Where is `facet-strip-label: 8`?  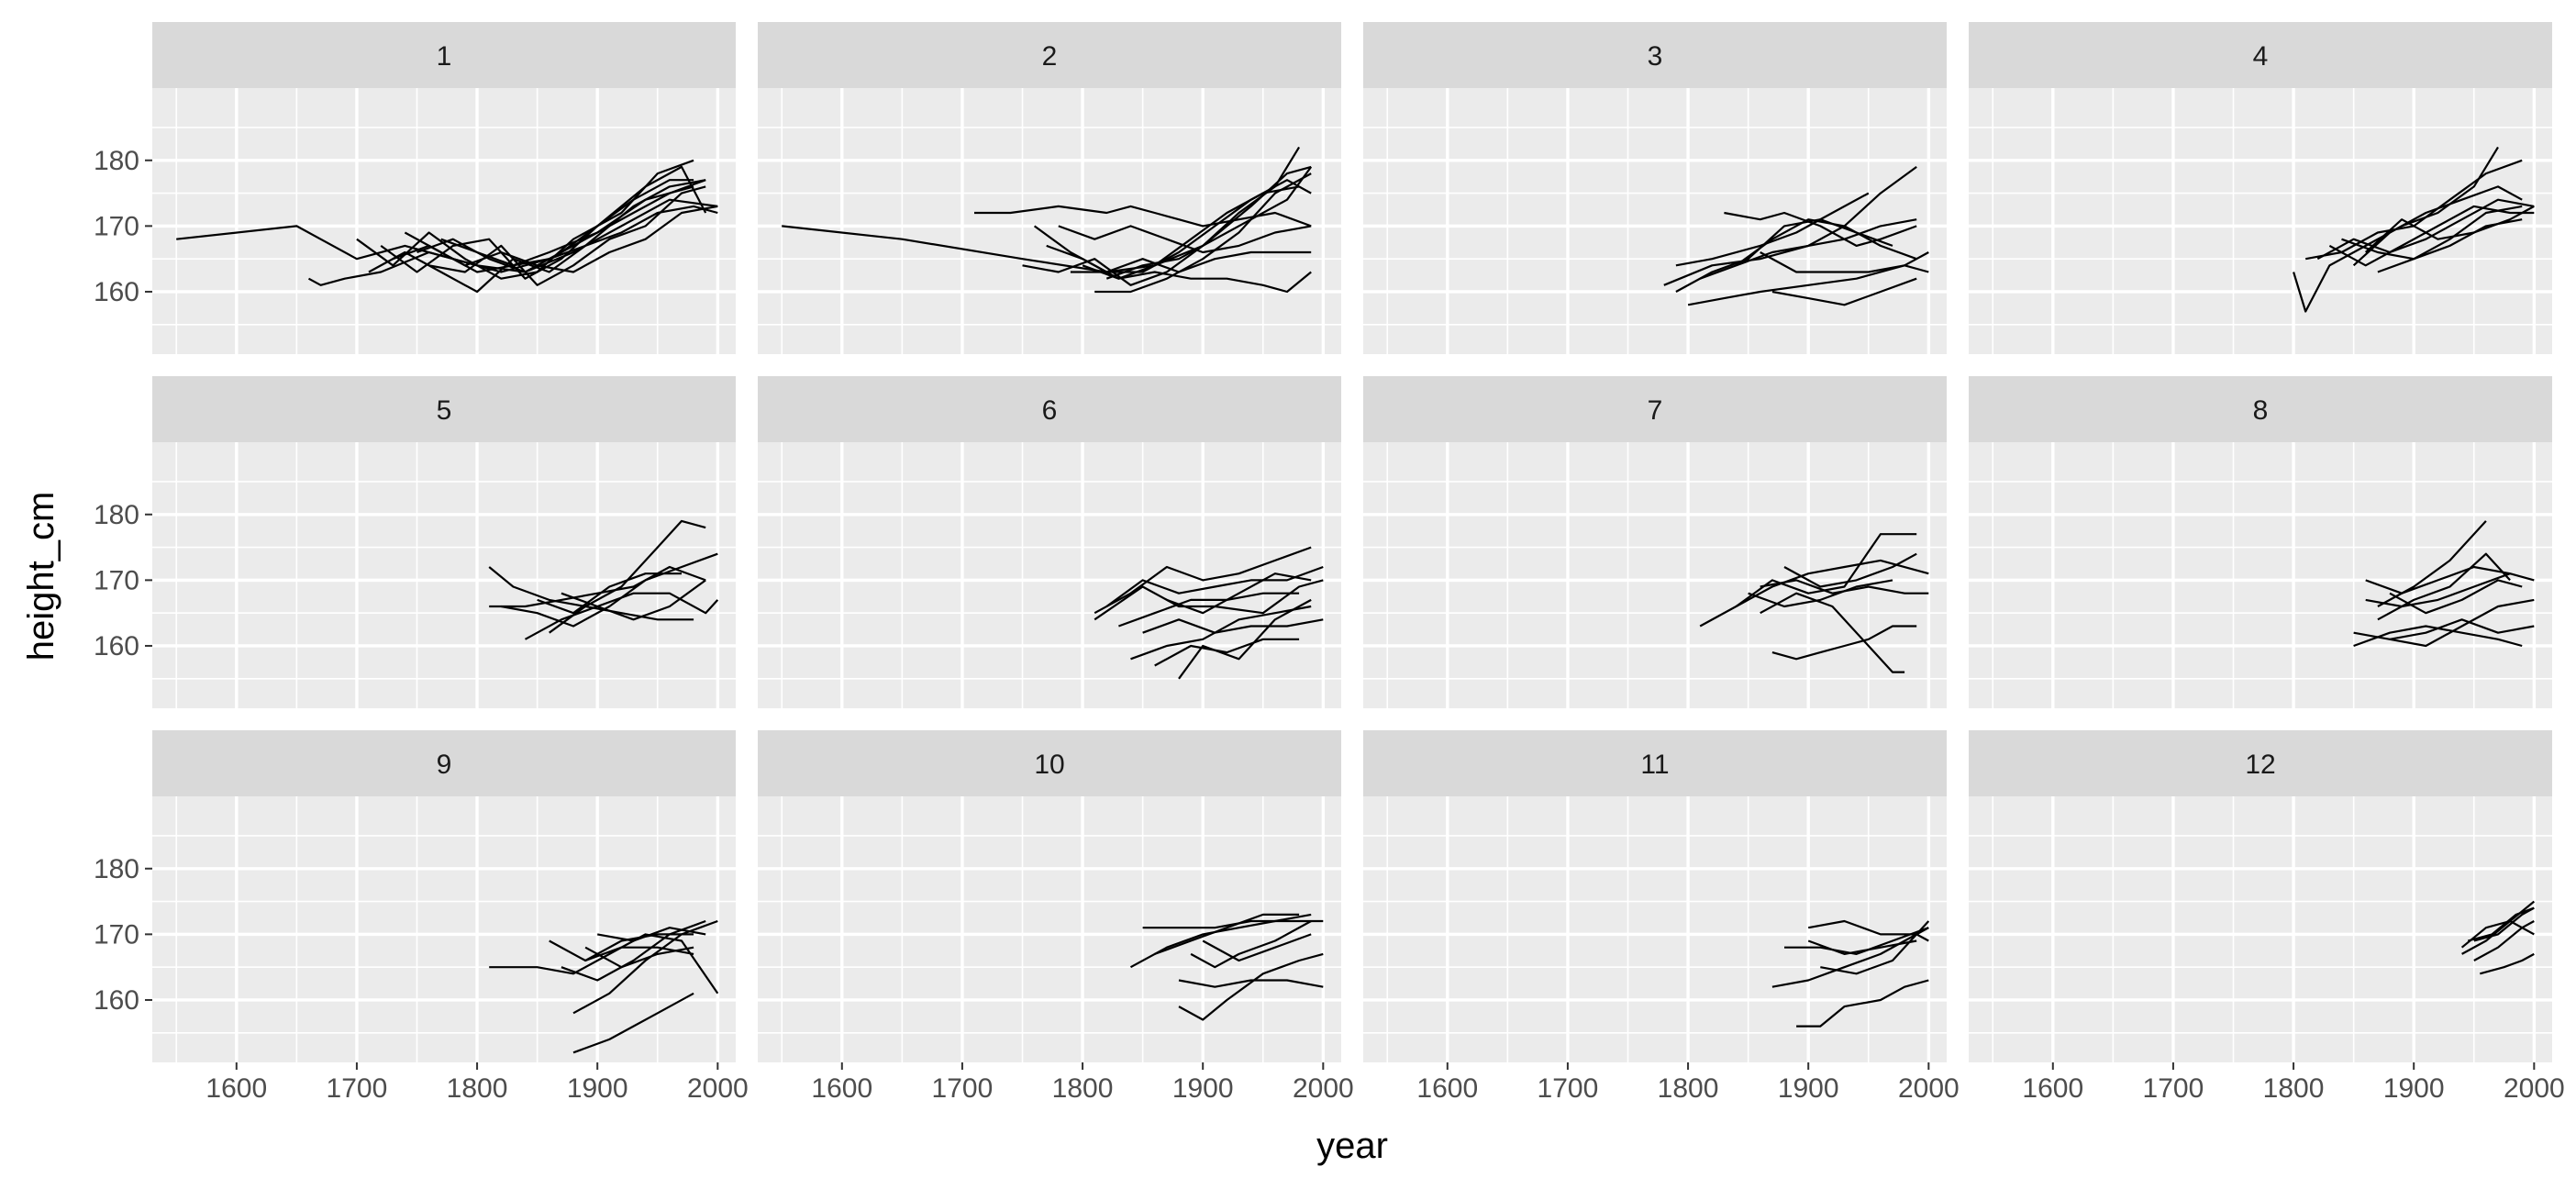 facet-strip-label: 8 is located at coordinates (2261, 410).